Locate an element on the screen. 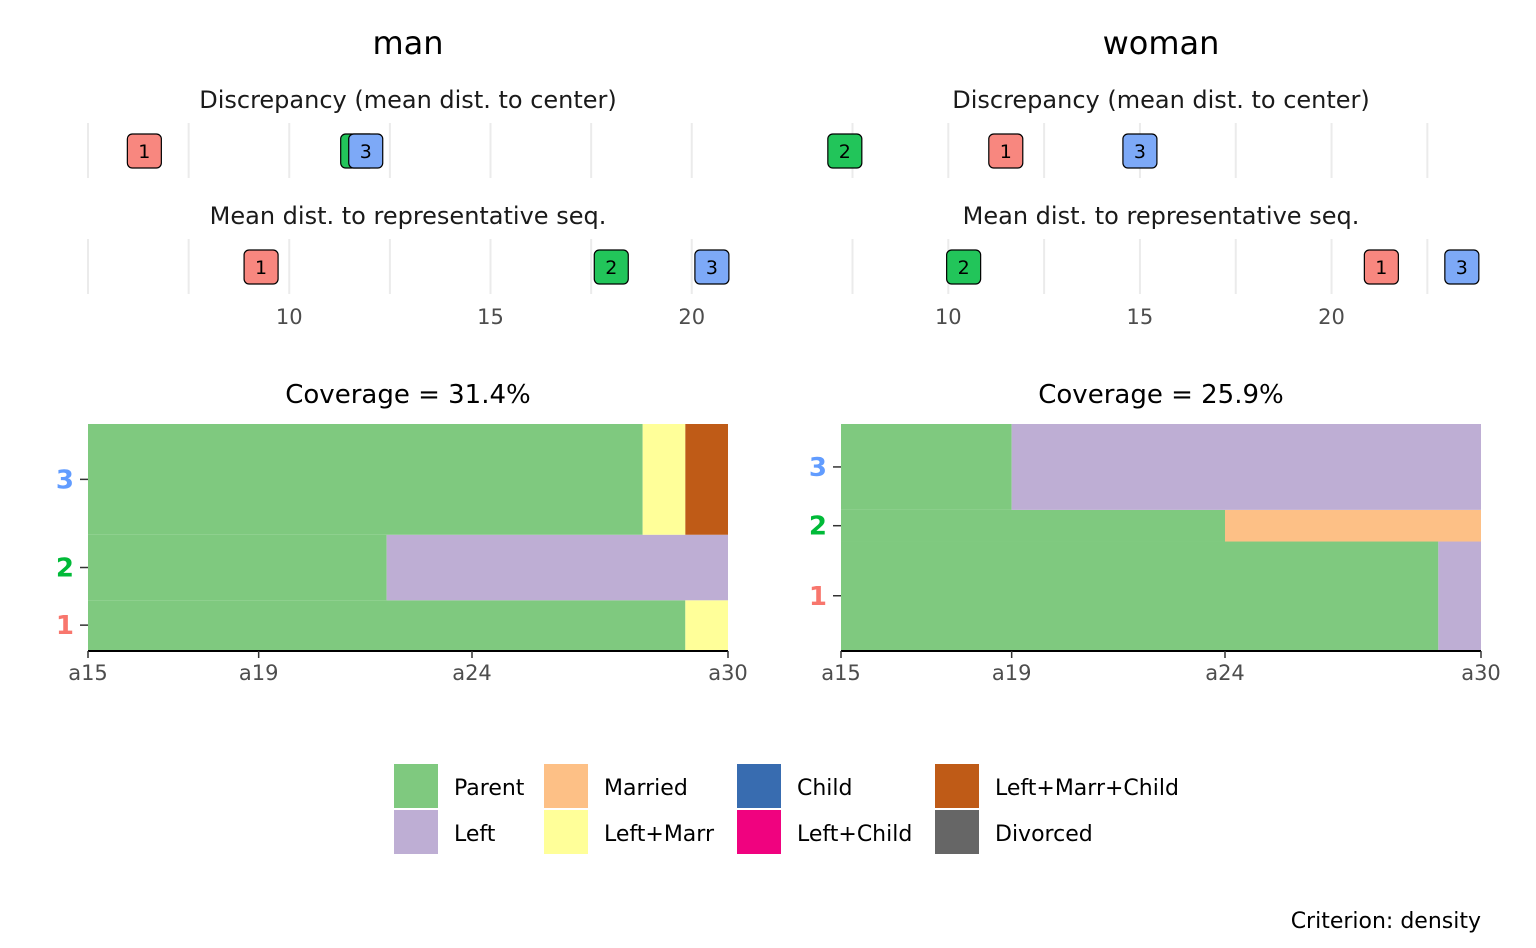 This screenshot has width=1536, height=948. legend-swatch-left-marr-child is located at coordinates (957, 786).